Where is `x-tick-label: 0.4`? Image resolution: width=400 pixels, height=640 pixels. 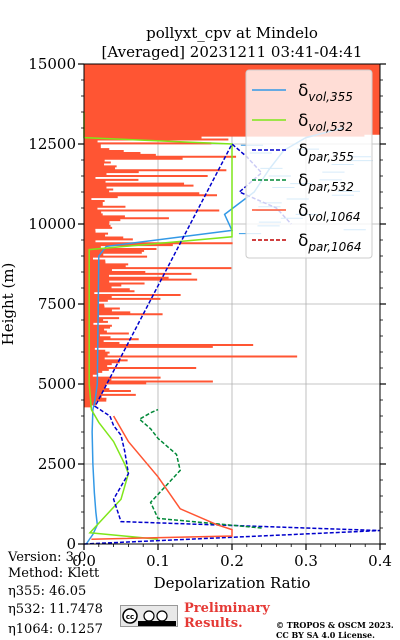
x-tick-label: 0.4 is located at coordinates (380, 561).